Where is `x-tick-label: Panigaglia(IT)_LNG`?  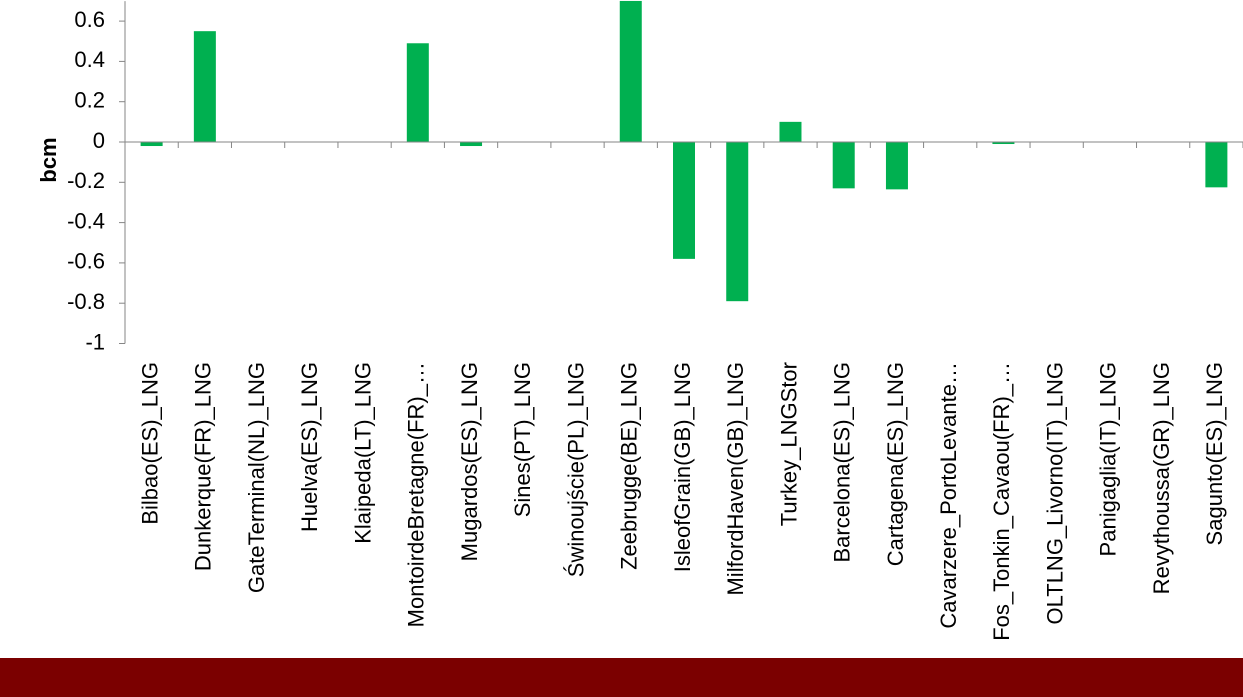
x-tick-label: Panigaglia(IT)_LNG is located at coordinates (1108, 459).